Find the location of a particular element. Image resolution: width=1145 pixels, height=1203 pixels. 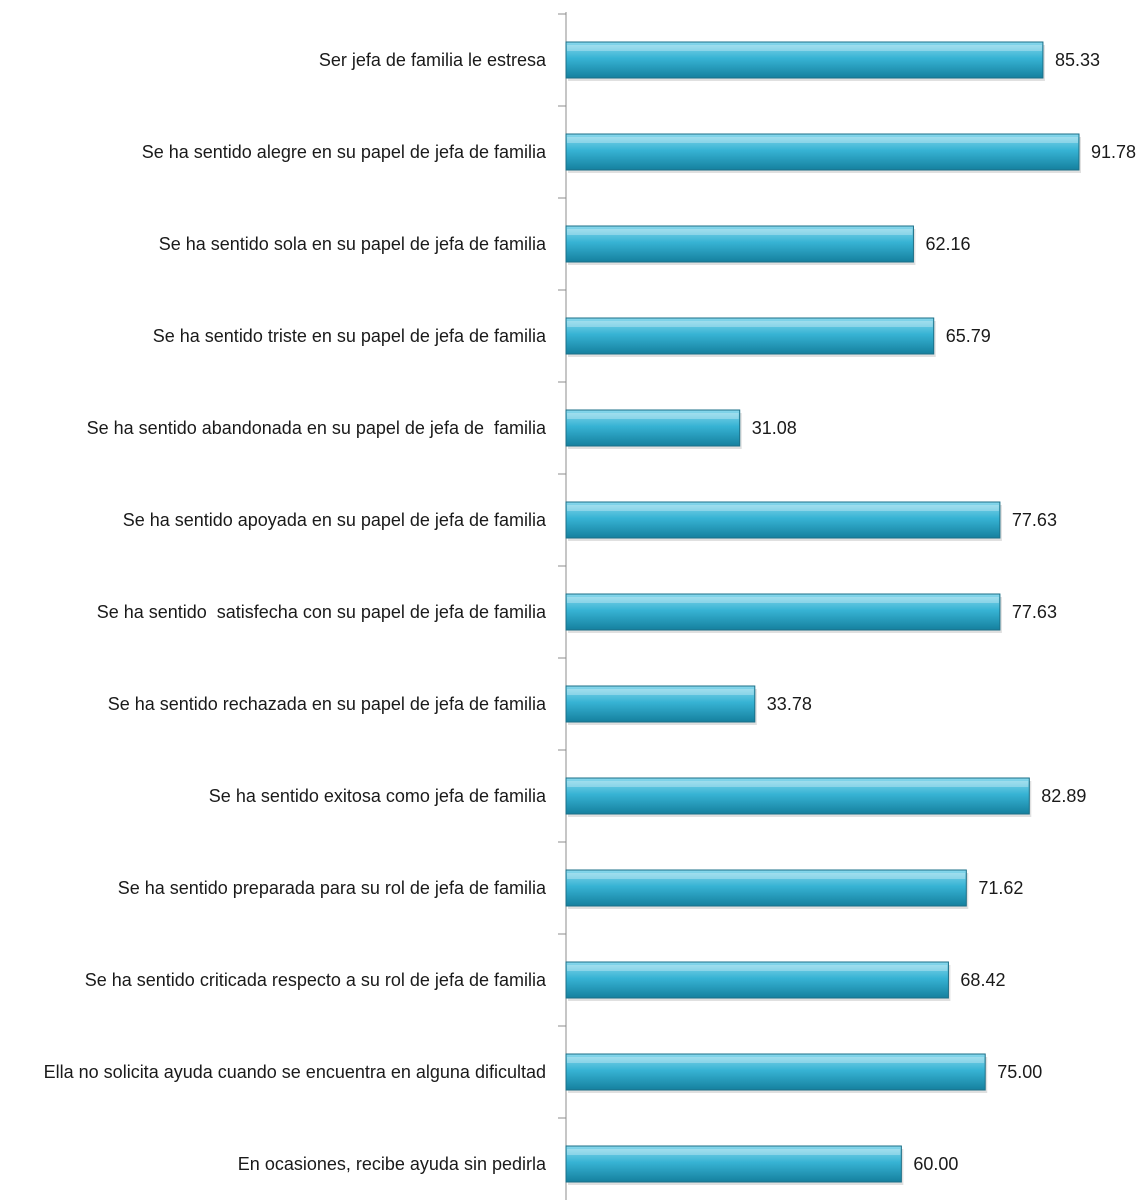

value-label: 31.08 is located at coordinates (774, 428).